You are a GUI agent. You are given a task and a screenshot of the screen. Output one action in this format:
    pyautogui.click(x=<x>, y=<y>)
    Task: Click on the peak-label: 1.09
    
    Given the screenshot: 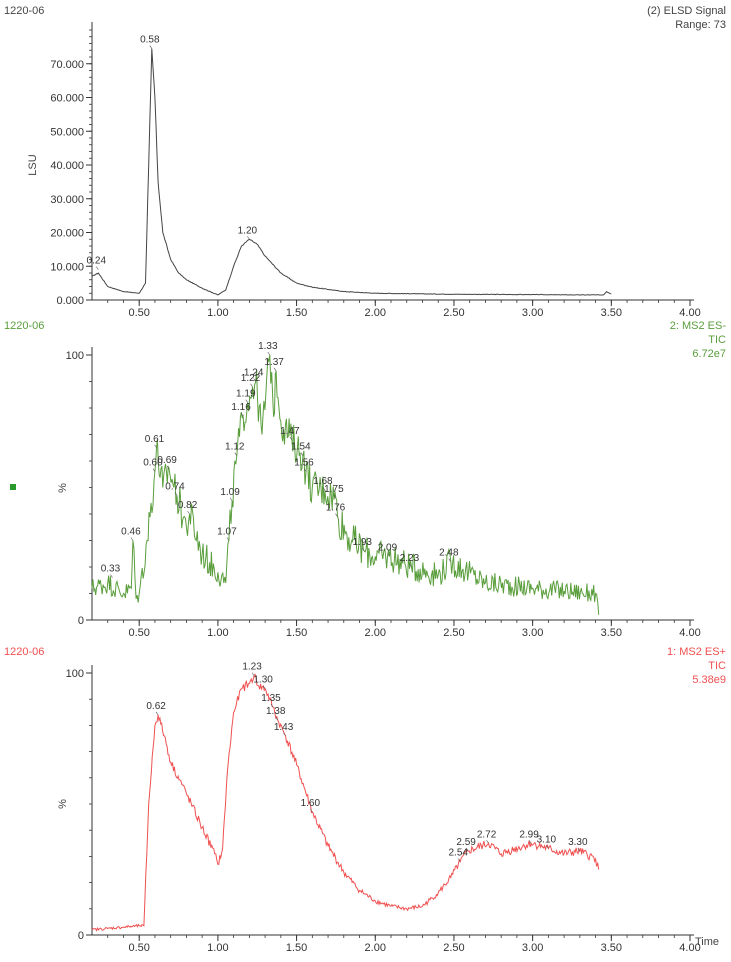 What is the action you would take?
    pyautogui.click(x=230, y=492)
    